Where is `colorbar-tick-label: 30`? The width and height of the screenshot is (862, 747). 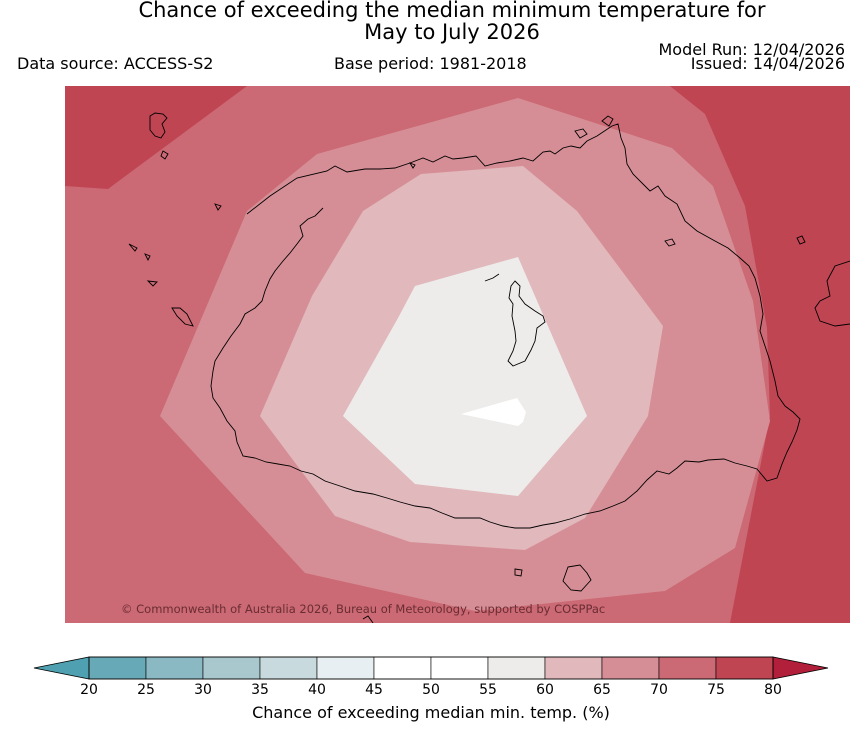 colorbar-tick-label: 30 is located at coordinates (203, 690).